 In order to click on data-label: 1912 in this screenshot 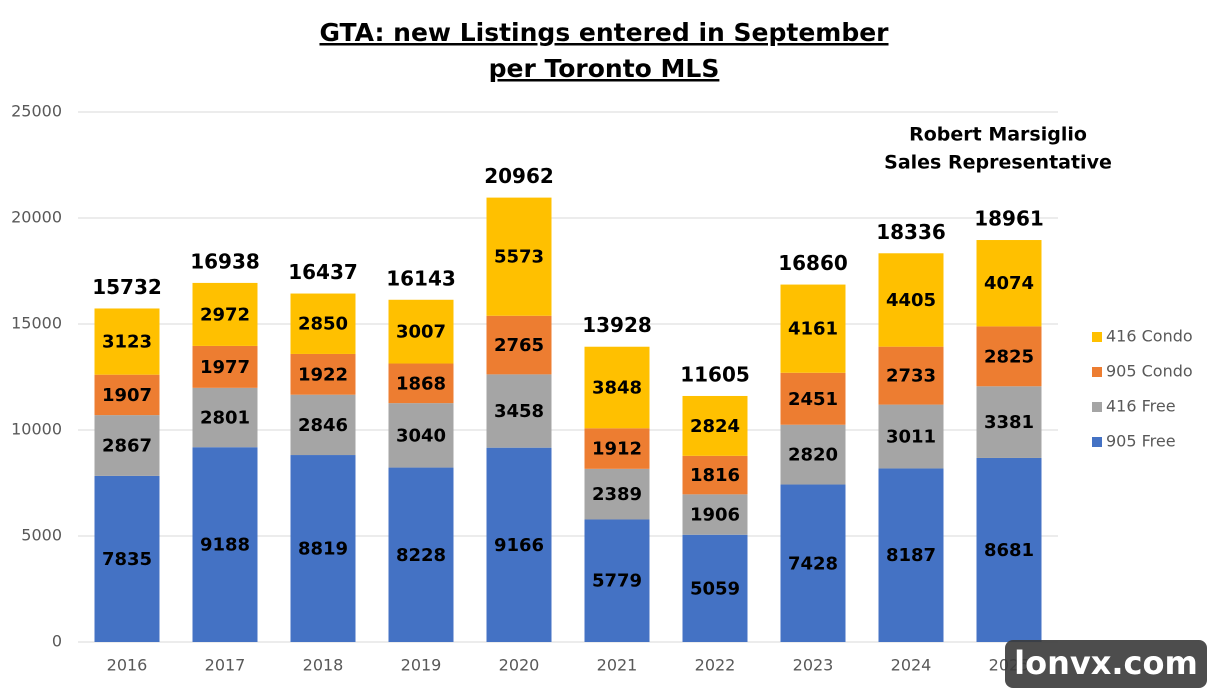, I will do `click(617, 449)`.